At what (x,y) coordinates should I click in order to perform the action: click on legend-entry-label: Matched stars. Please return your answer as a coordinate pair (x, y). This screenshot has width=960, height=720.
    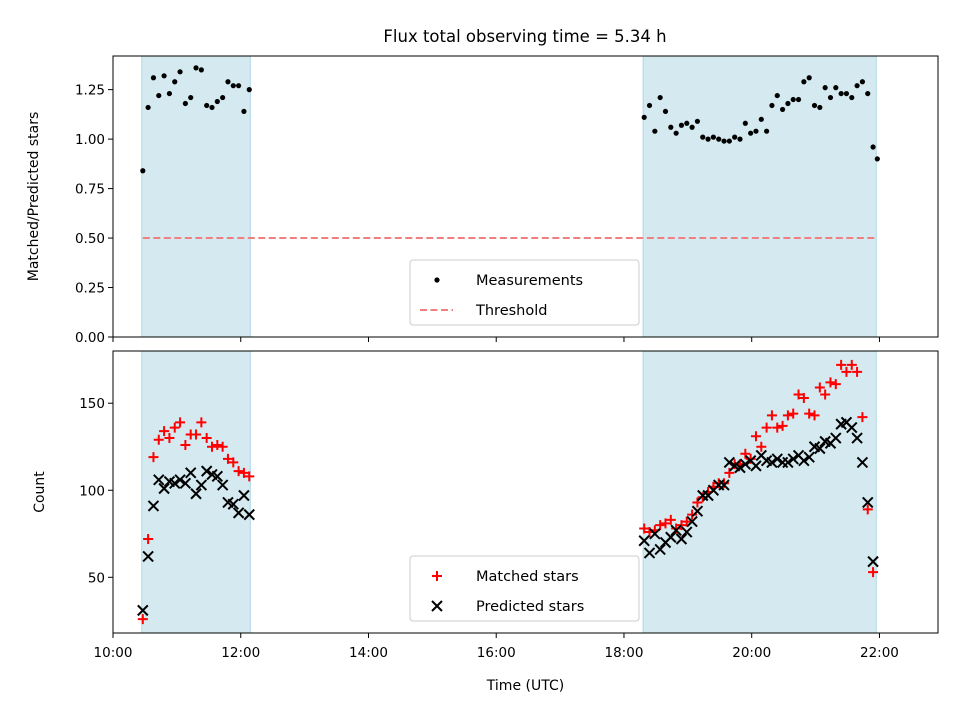
    Looking at the image, I should click on (527, 577).